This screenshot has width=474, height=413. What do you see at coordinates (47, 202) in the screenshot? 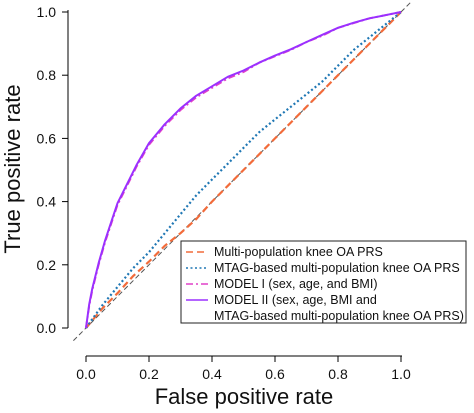
I see `y-tick-label: 0.4` at bounding box center [47, 202].